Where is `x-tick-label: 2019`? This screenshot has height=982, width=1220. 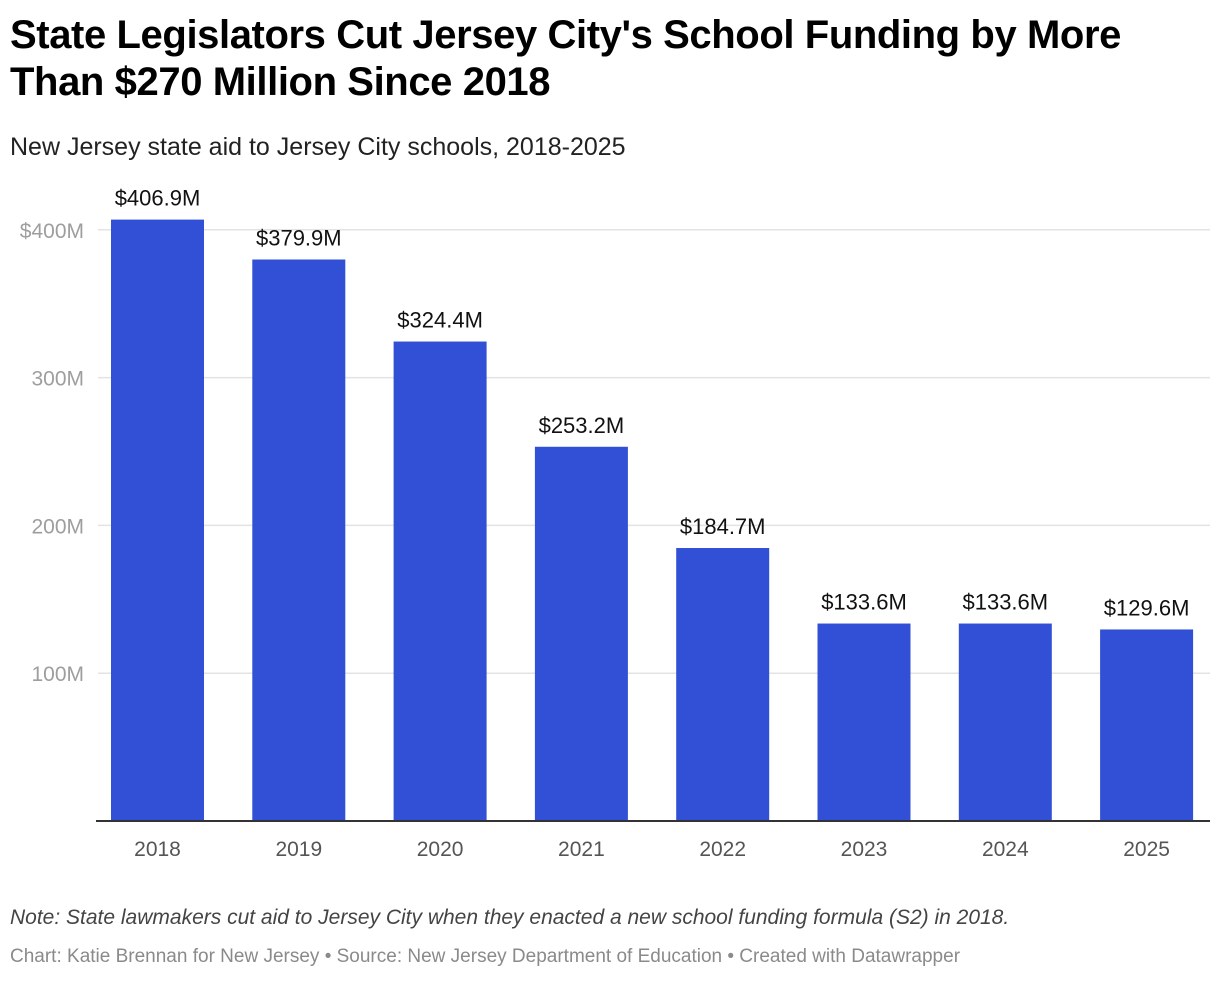 x-tick-label: 2019 is located at coordinates (298, 849).